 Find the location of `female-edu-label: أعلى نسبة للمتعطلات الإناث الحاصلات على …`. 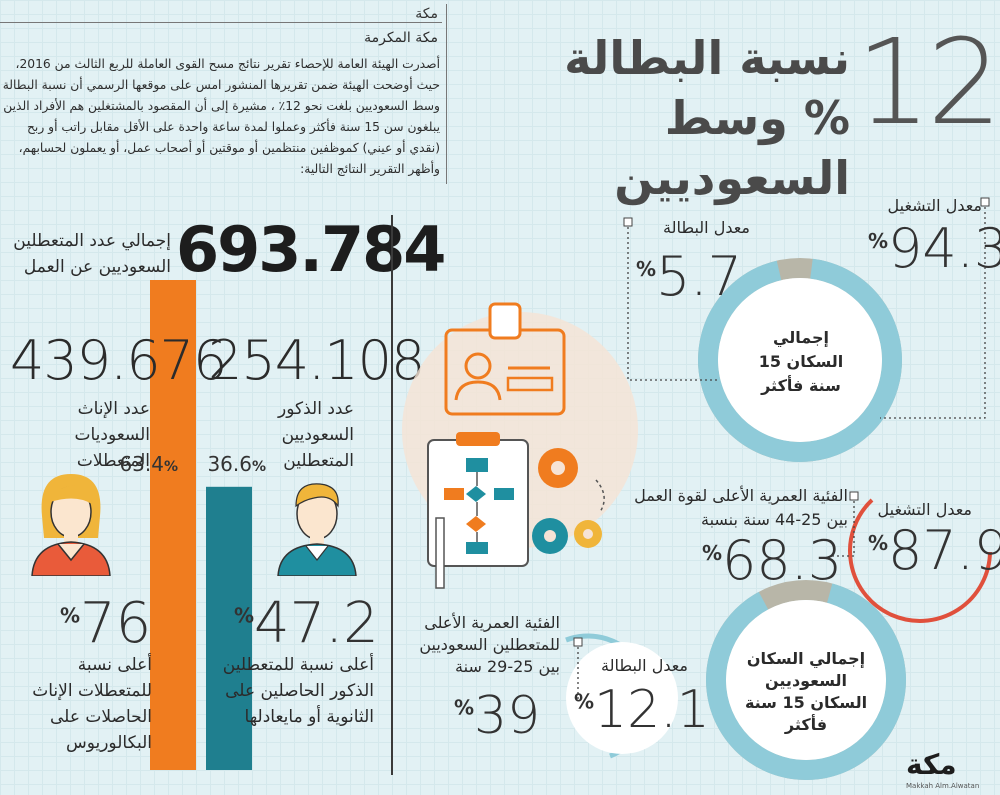

female-edu-label: أعلى نسبة للمتعطلات الإناث الحاصلات على … is located at coordinates (92, 704).